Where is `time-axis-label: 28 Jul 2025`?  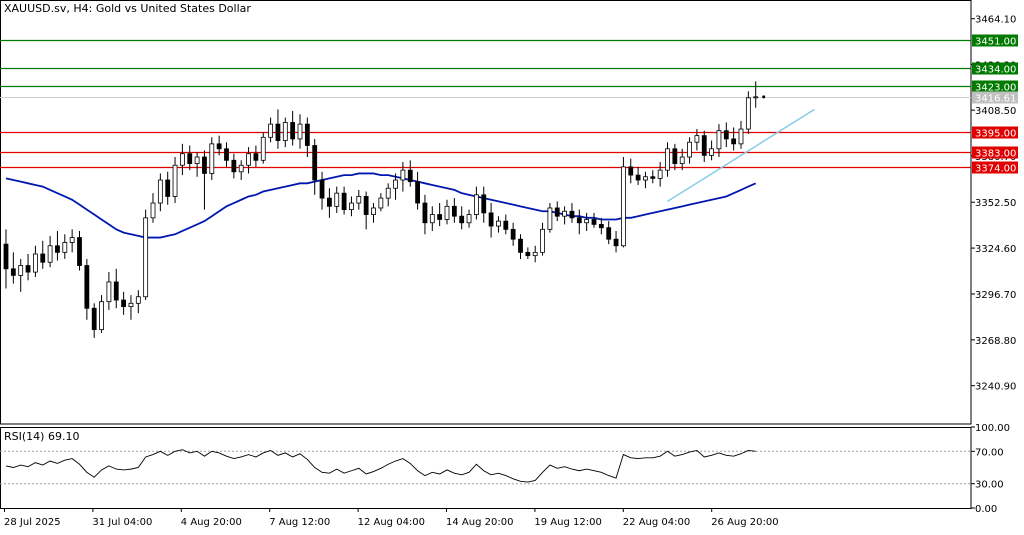 time-axis-label: 28 Jul 2025 is located at coordinates (32, 522).